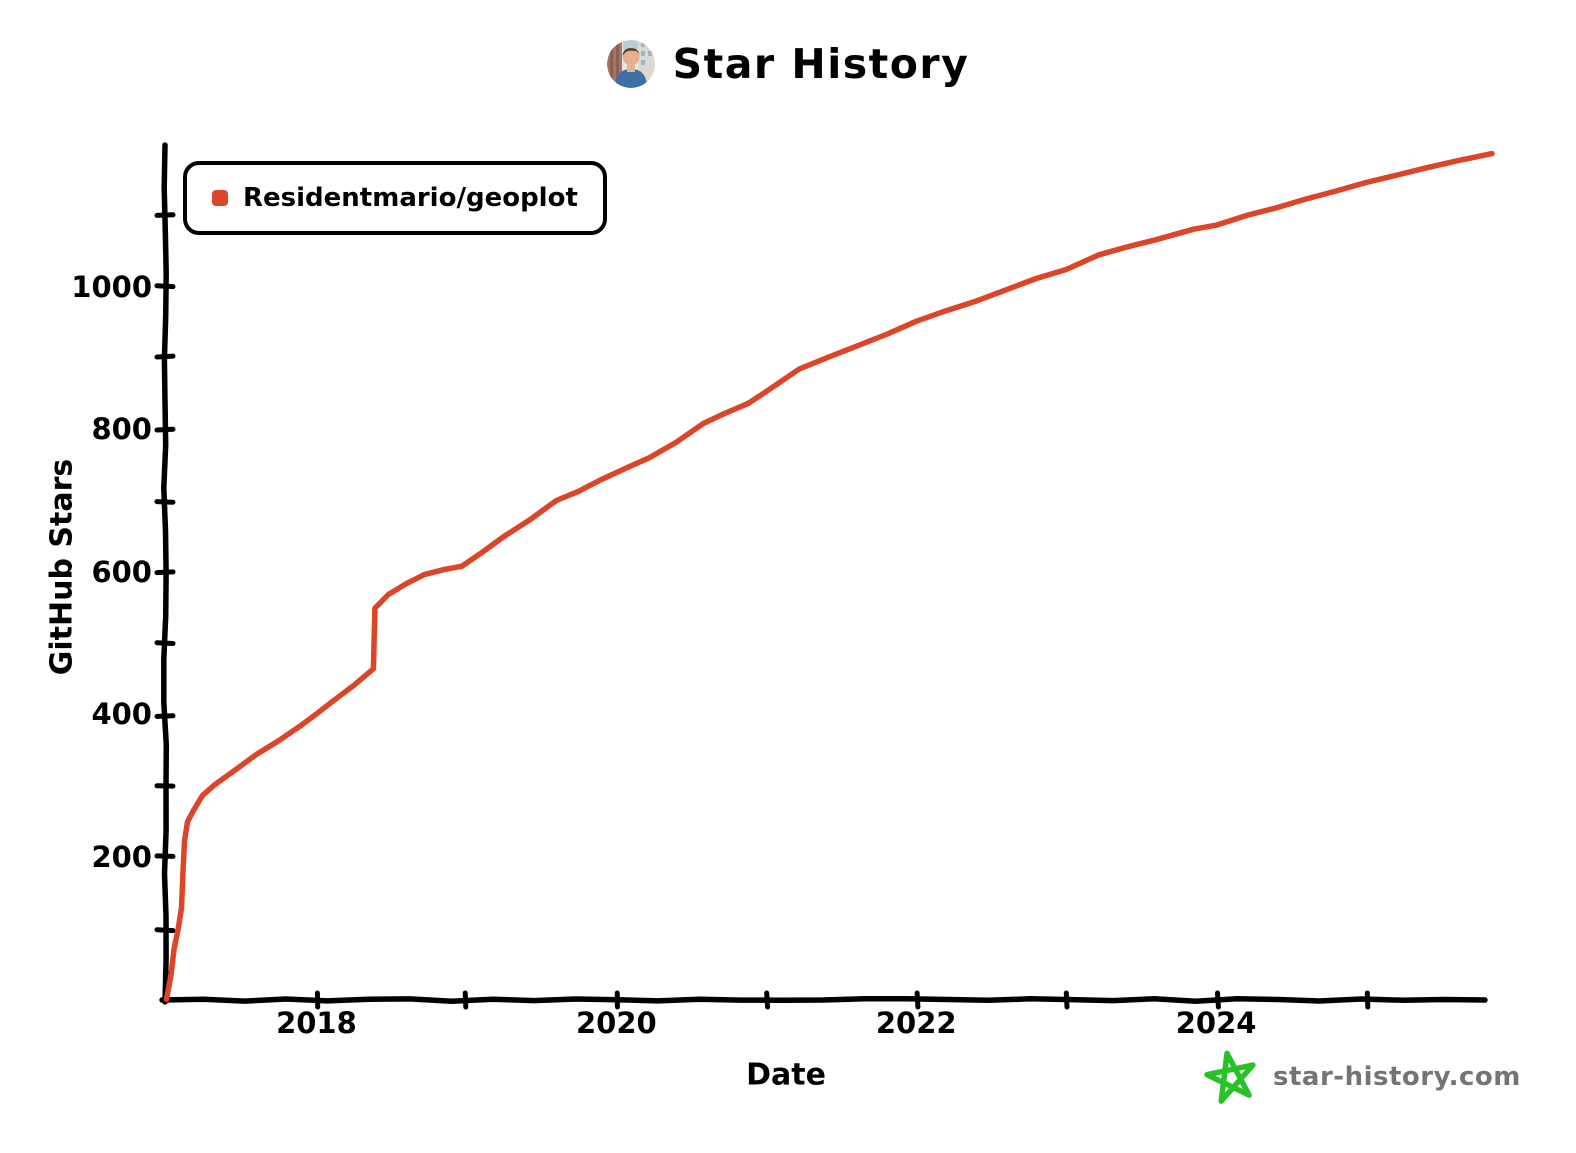 This screenshot has height=1153, width=1576. Describe the element at coordinates (121, 429) in the screenshot. I see `y-tick-label: 800` at that location.